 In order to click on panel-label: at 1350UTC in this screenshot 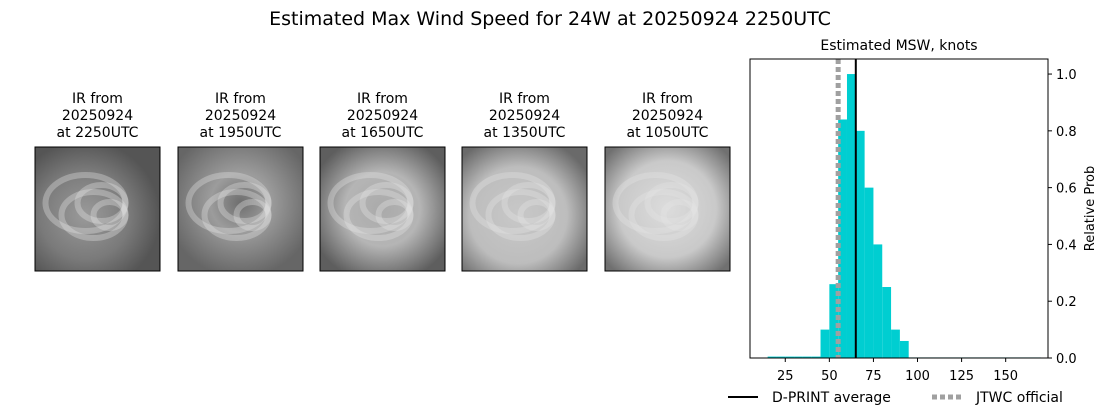, I will do `click(525, 133)`.